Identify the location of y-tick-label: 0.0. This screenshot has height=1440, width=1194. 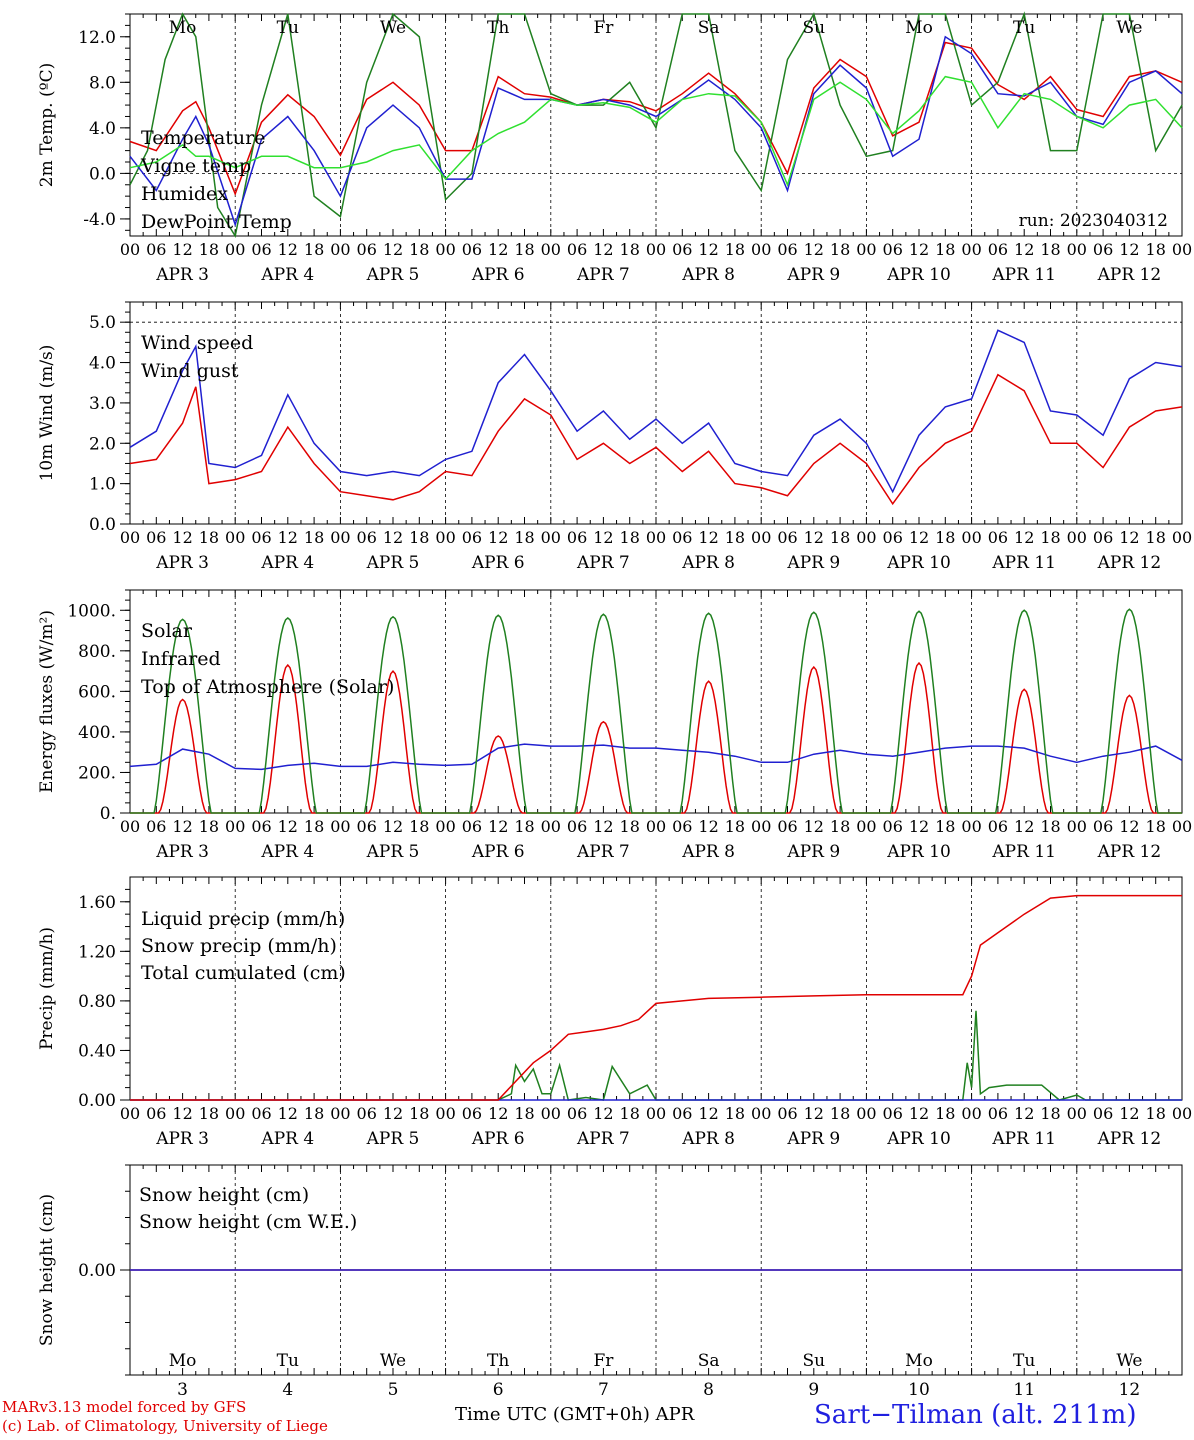
(102, 174).